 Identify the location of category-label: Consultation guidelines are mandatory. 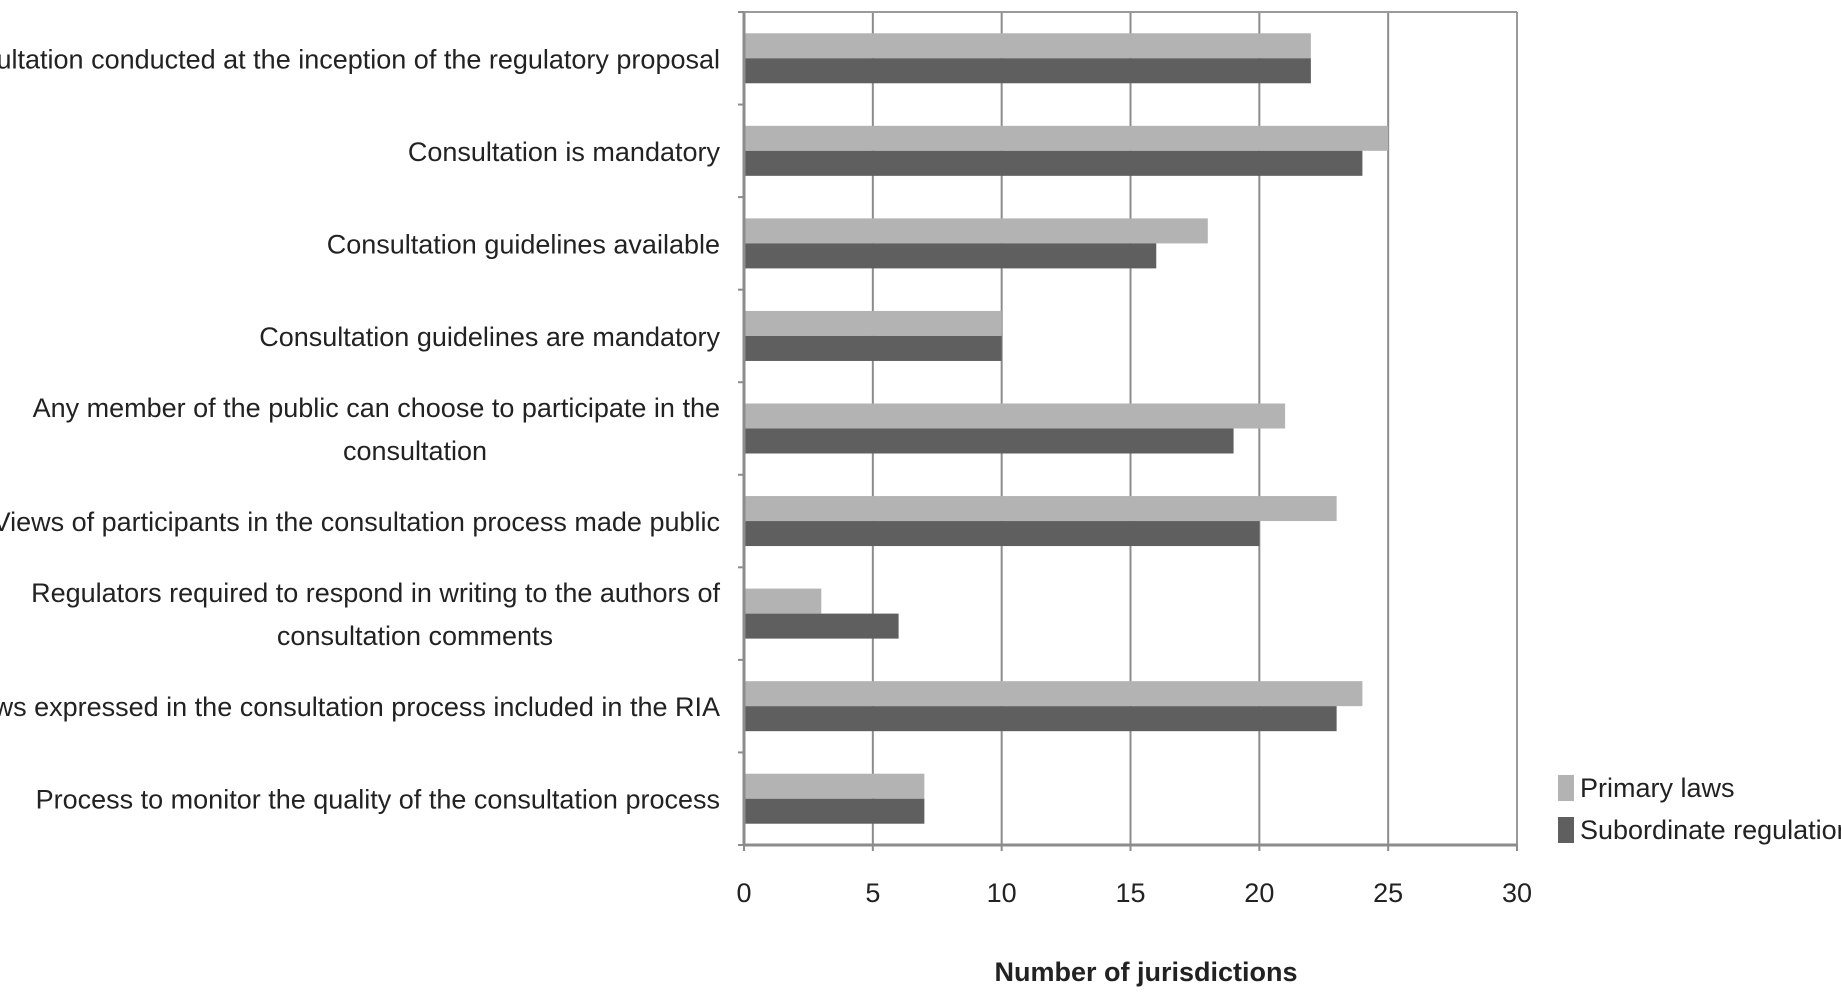
(489, 337).